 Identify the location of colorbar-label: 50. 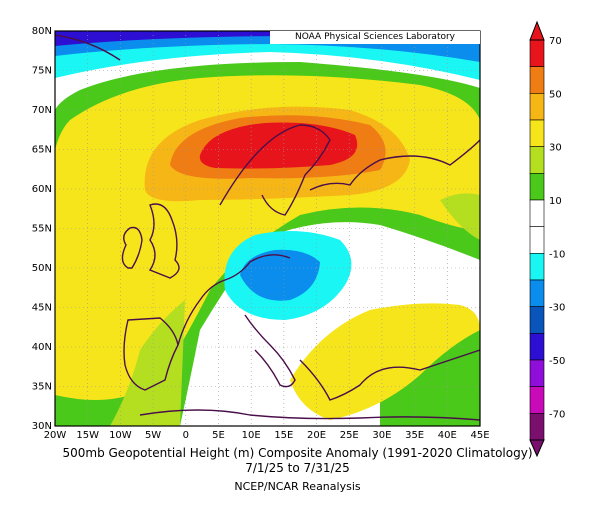
(555, 94).